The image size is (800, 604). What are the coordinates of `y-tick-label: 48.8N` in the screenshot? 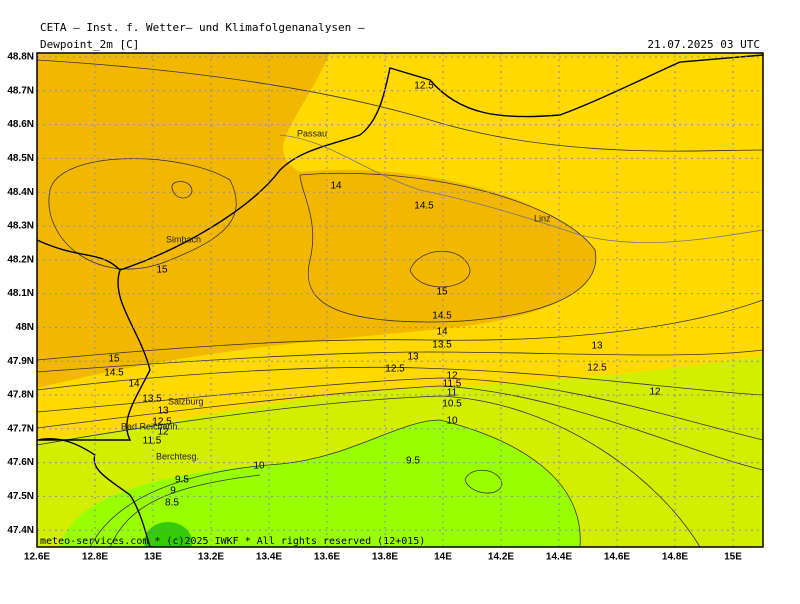 It's located at (20, 57).